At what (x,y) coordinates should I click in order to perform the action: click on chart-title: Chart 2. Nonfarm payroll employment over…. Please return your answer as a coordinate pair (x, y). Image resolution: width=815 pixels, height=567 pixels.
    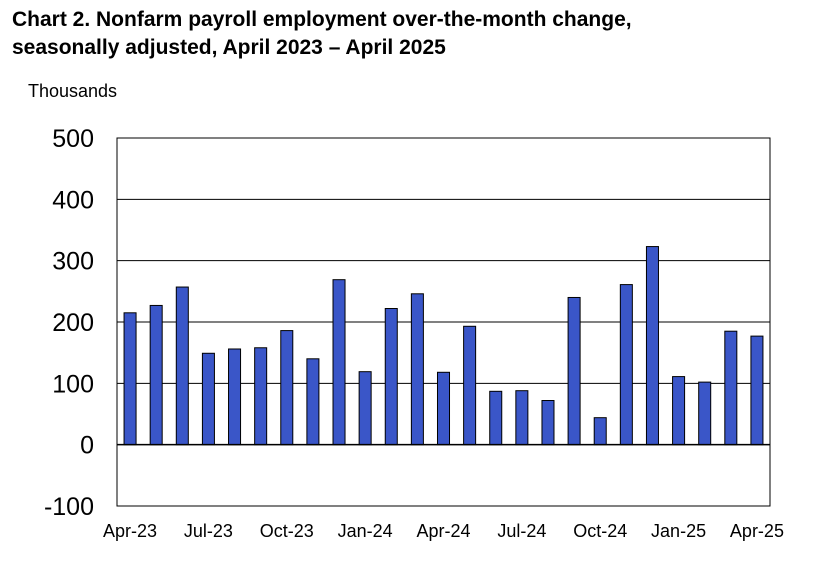
    Looking at the image, I should click on (407, 34).